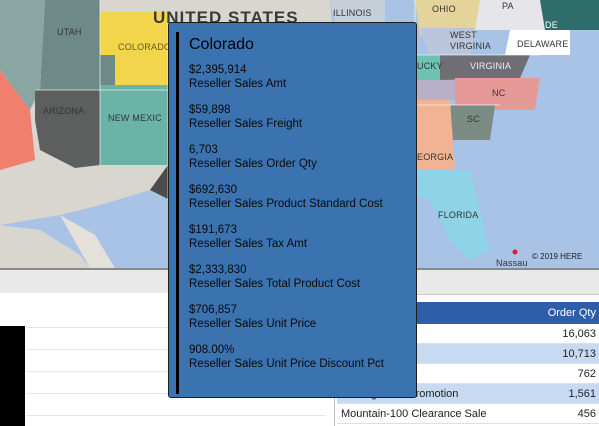 The width and height of the screenshot is (599, 426). Describe the element at coordinates (253, 164) in the screenshot. I see `tooltip-label: Reseller Sales Order Qty` at that location.